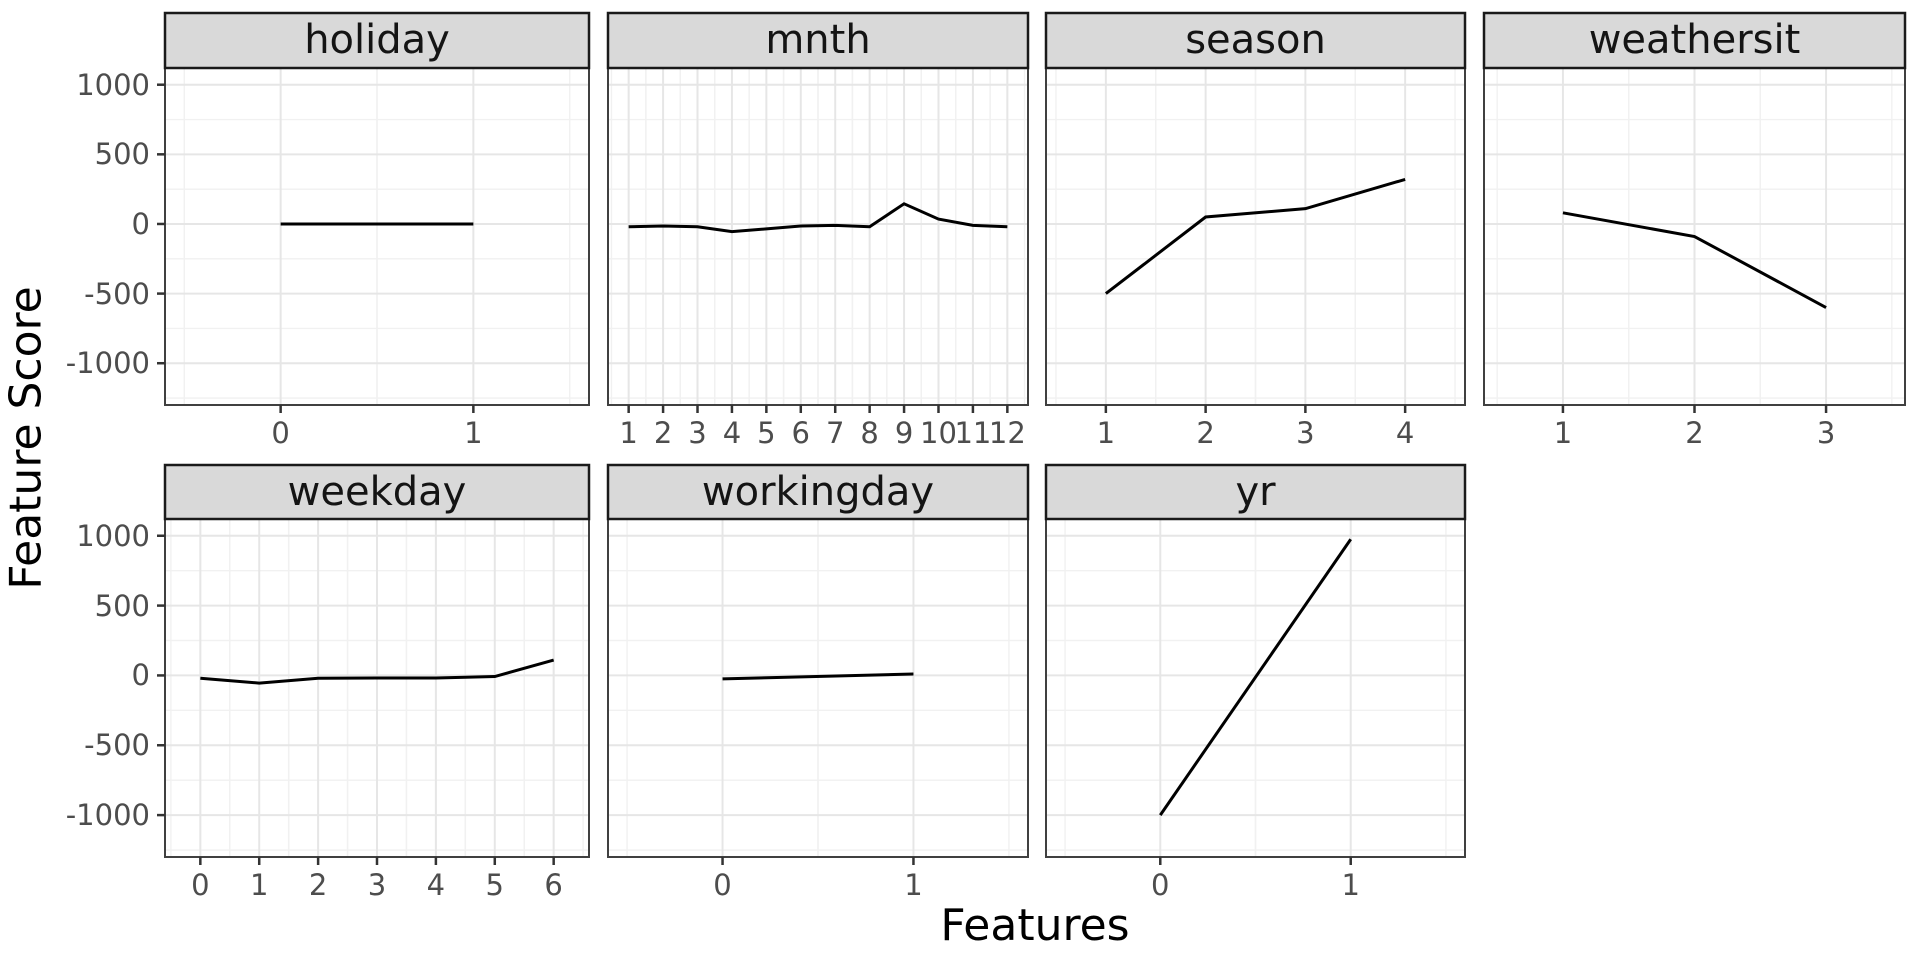 This screenshot has width=1920, height=960. Describe the element at coordinates (377, 492) in the screenshot. I see `facet-strip-weekday` at that location.